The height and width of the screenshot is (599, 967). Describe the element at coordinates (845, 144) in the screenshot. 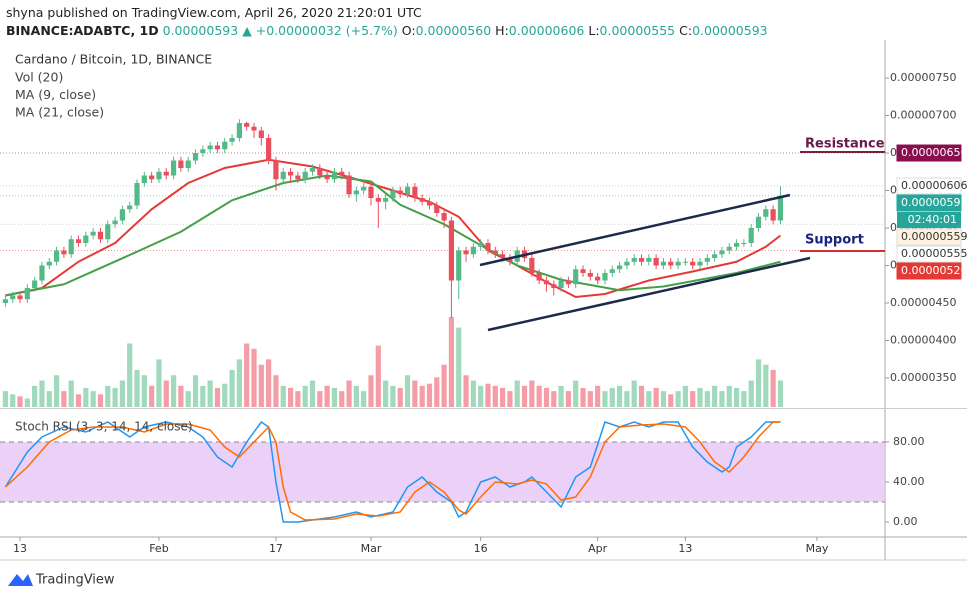

I see `annotation: Resistance` at that location.